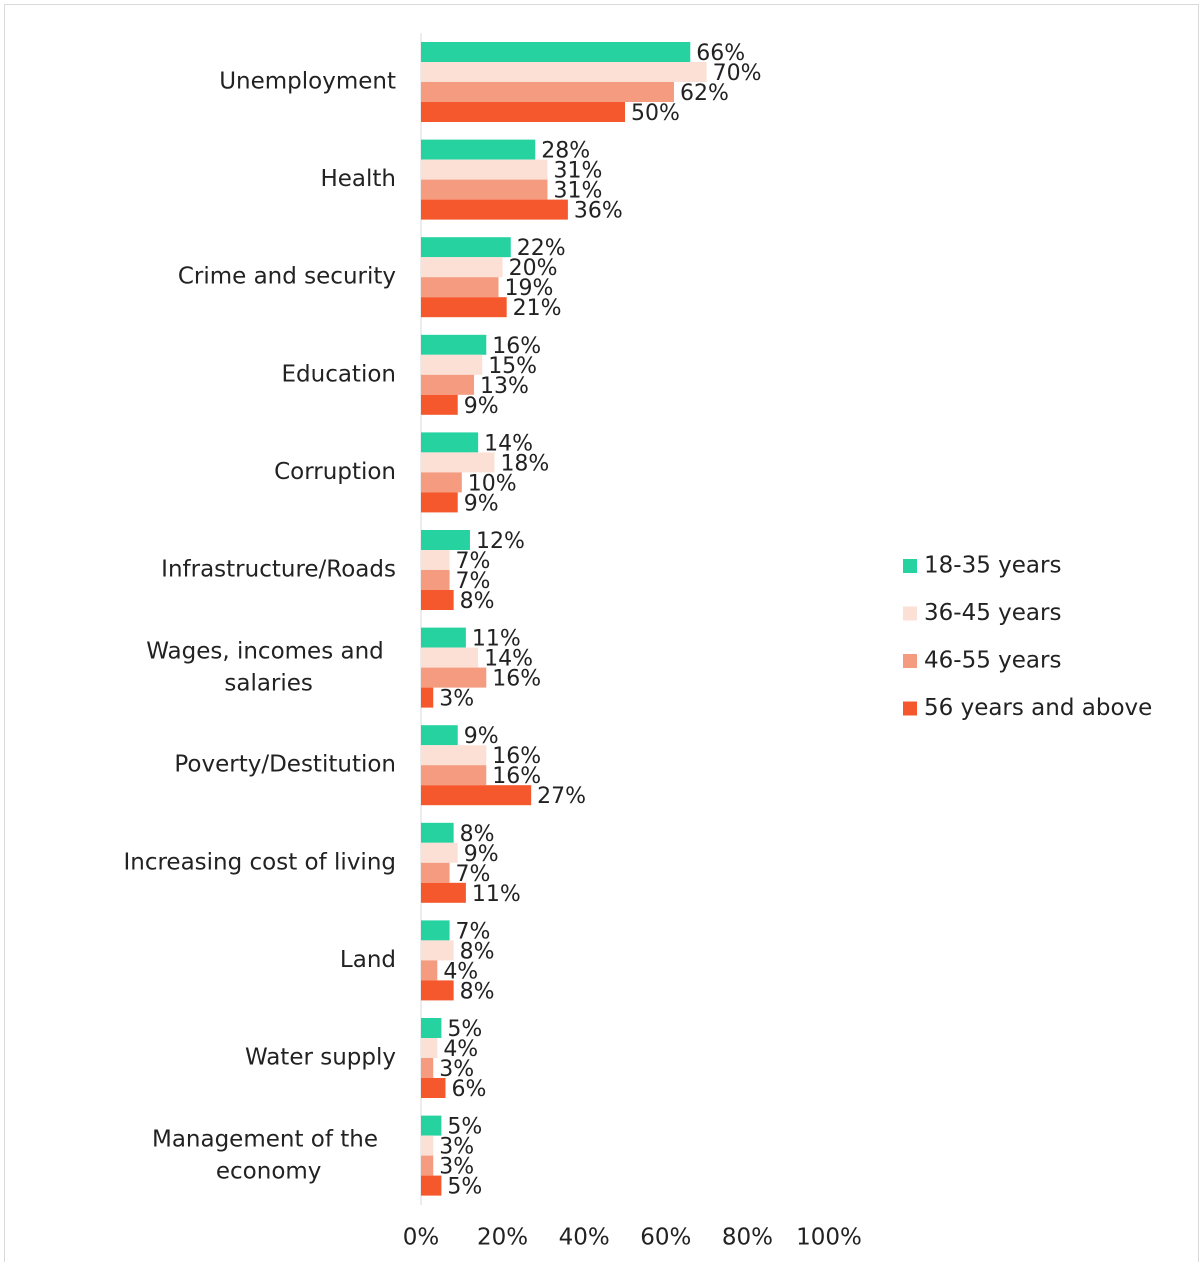 The height and width of the screenshot is (1262, 1203). I want to click on data-label: 15%, so click(512, 366).